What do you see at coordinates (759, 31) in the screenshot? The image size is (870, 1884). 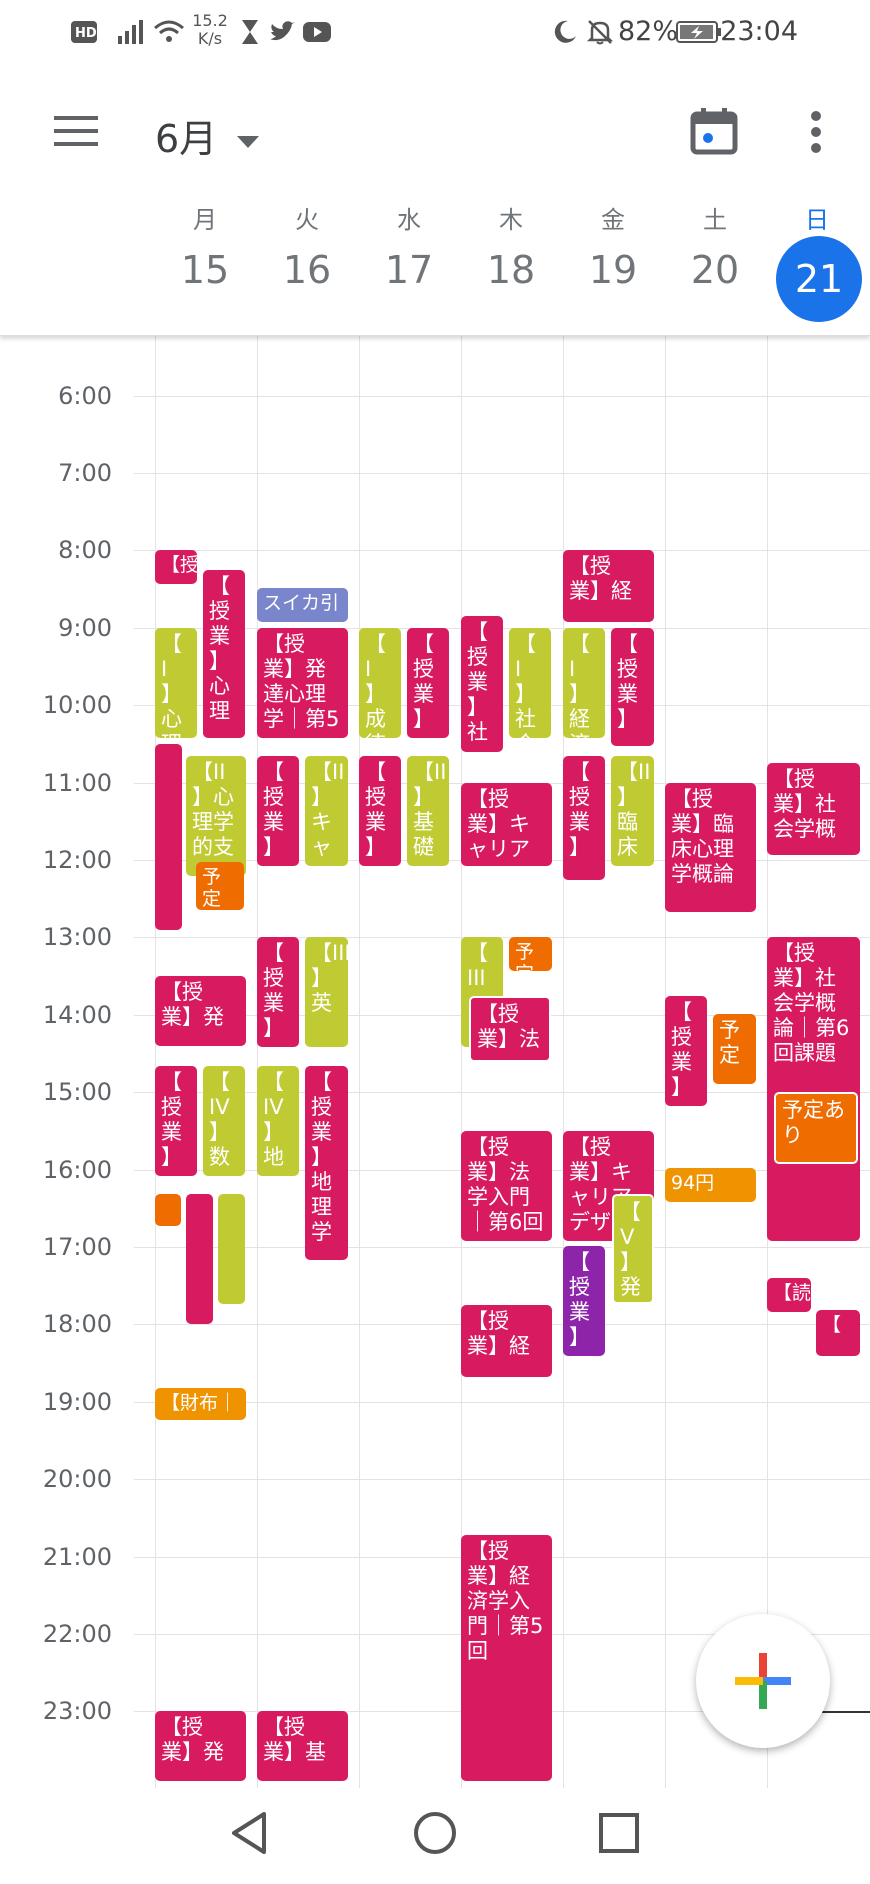 I see `clock: 23:04` at bounding box center [759, 31].